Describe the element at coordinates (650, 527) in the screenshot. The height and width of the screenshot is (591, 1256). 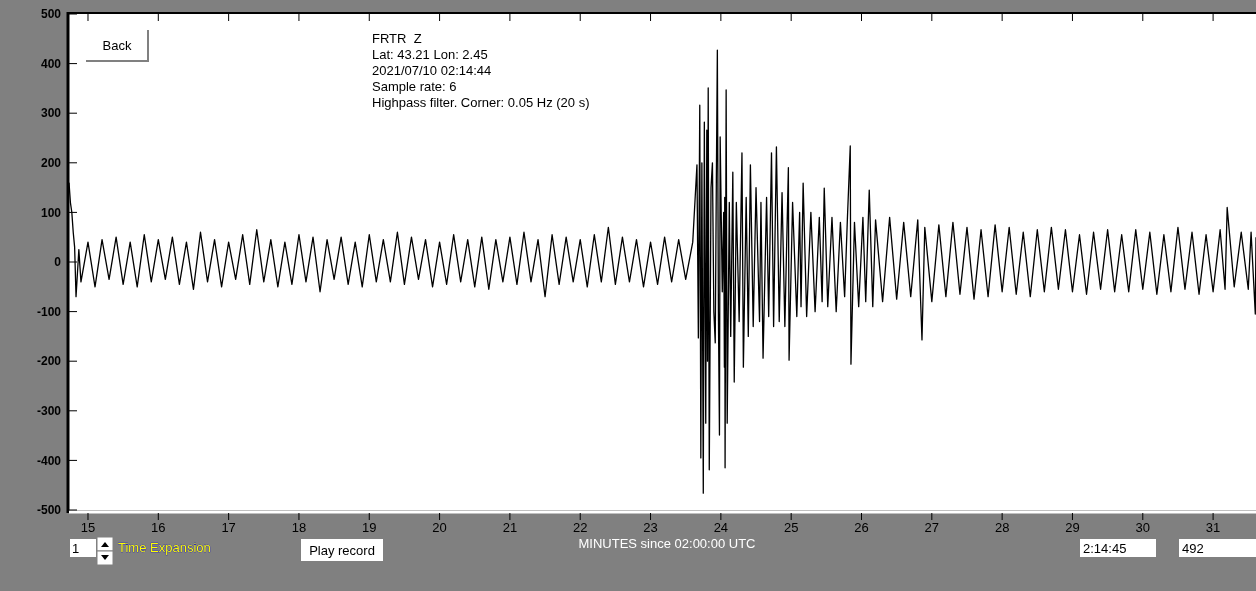
I see `x-tick-label: 23` at that location.